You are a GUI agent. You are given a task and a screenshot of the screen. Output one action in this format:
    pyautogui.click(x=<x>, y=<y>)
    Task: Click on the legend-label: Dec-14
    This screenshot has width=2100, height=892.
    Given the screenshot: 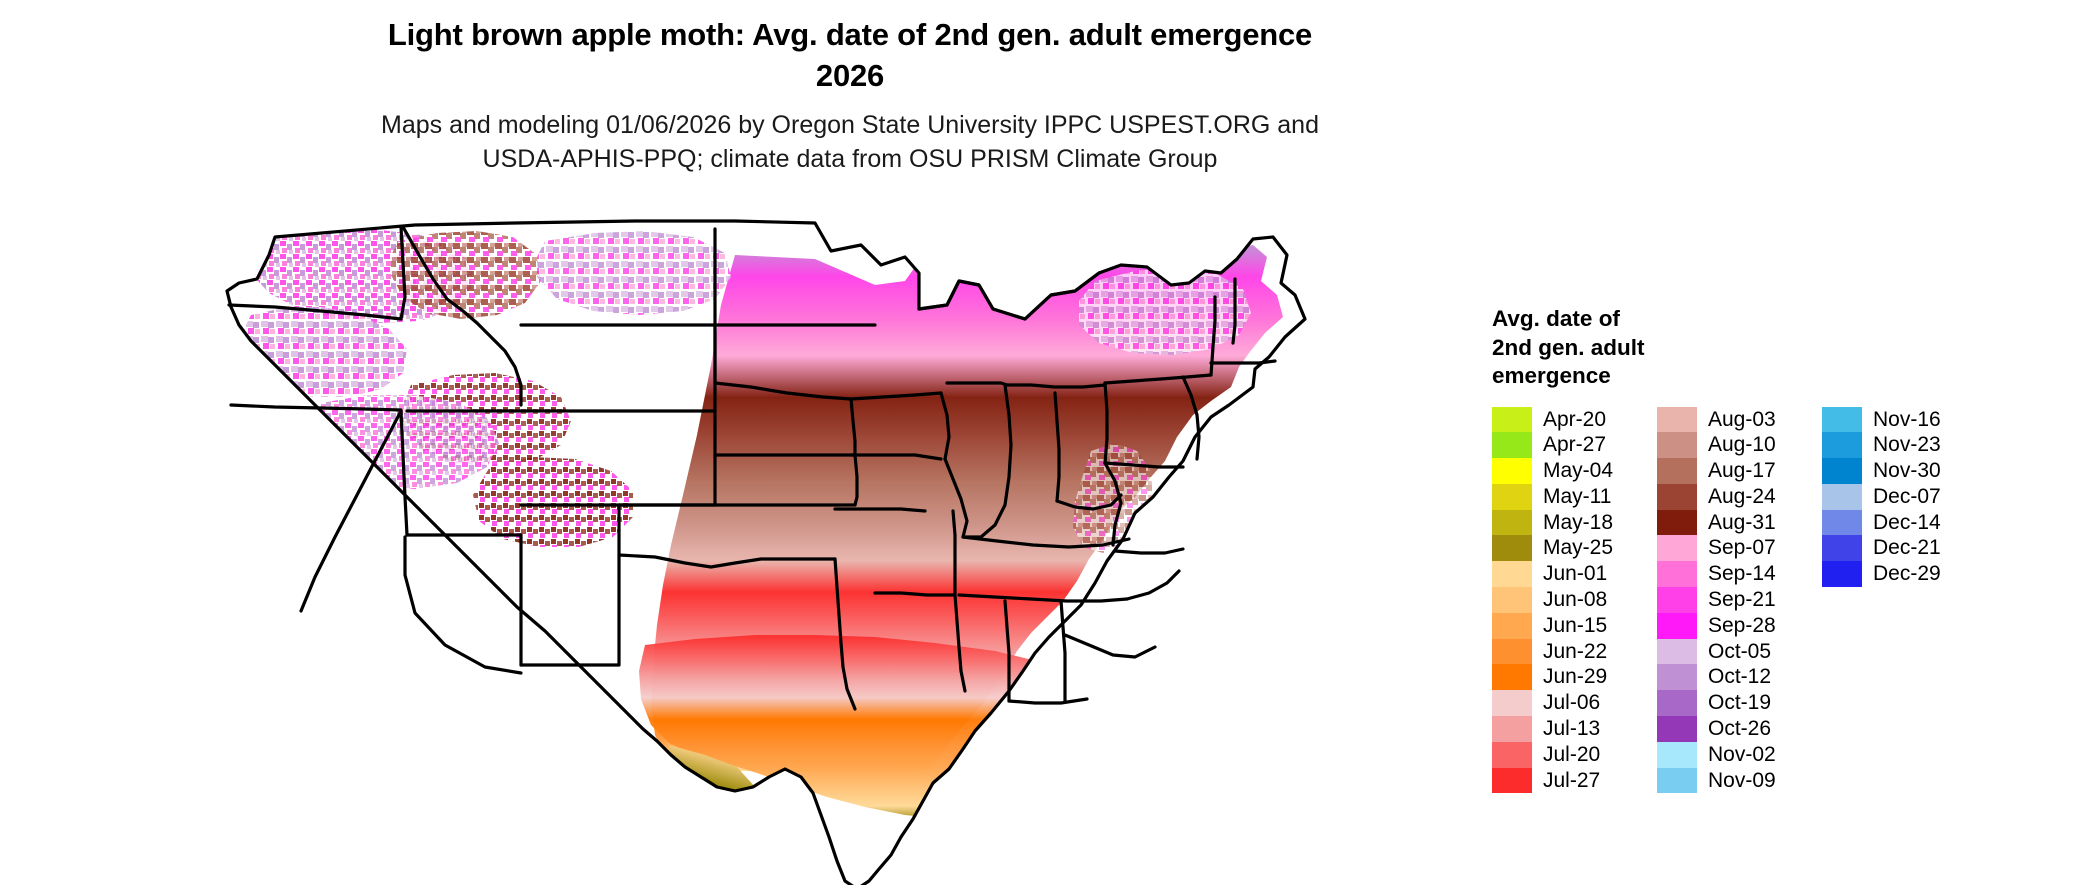 What is the action you would take?
    pyautogui.click(x=1907, y=522)
    